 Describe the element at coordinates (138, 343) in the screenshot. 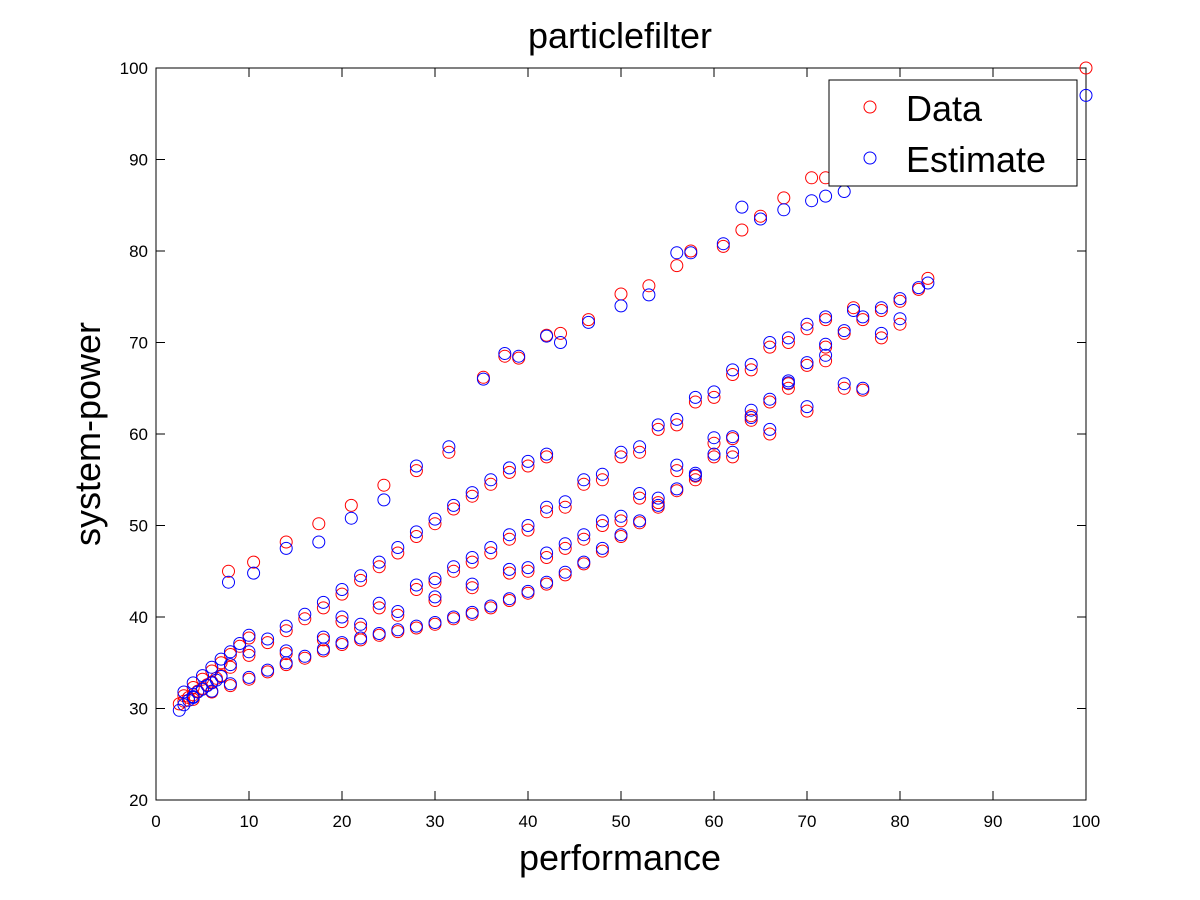

I see `y-tick-label: 70` at that location.